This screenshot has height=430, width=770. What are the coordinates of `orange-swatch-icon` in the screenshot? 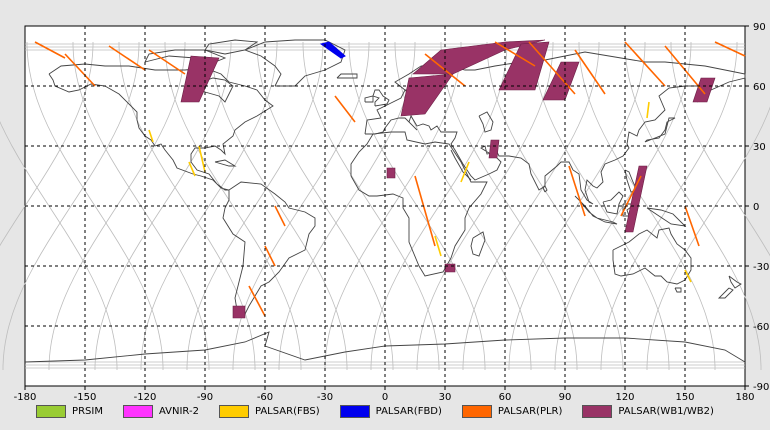 It's located at (476, 411).